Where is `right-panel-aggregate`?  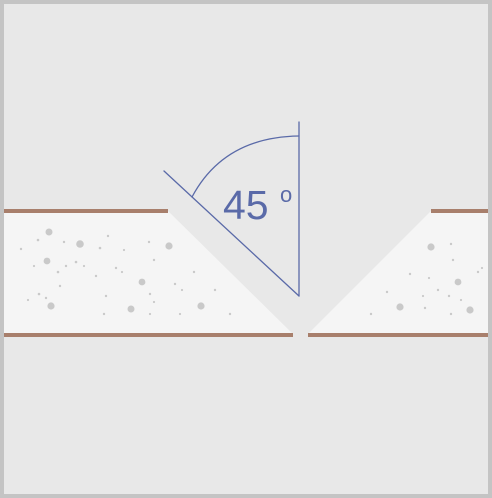 right-panel-aggregate is located at coordinates (426, 279).